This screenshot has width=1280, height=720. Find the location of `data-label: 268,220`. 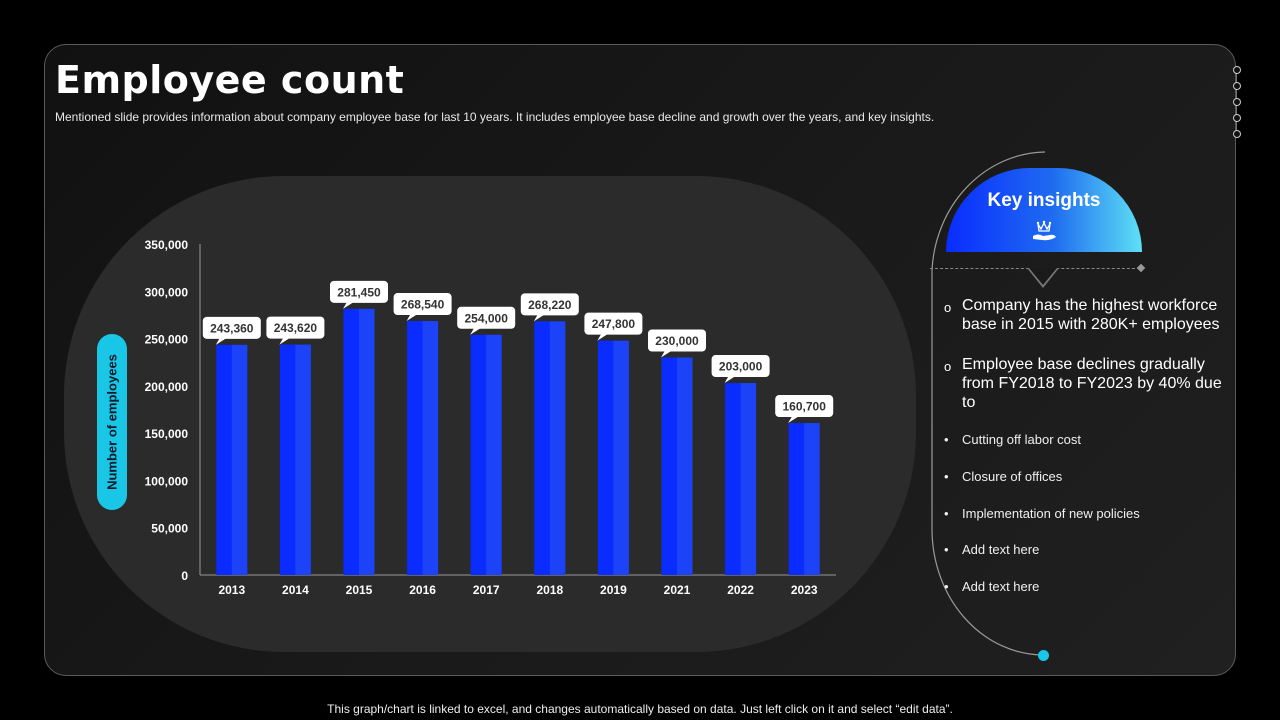

data-label: 268,220 is located at coordinates (550, 305).